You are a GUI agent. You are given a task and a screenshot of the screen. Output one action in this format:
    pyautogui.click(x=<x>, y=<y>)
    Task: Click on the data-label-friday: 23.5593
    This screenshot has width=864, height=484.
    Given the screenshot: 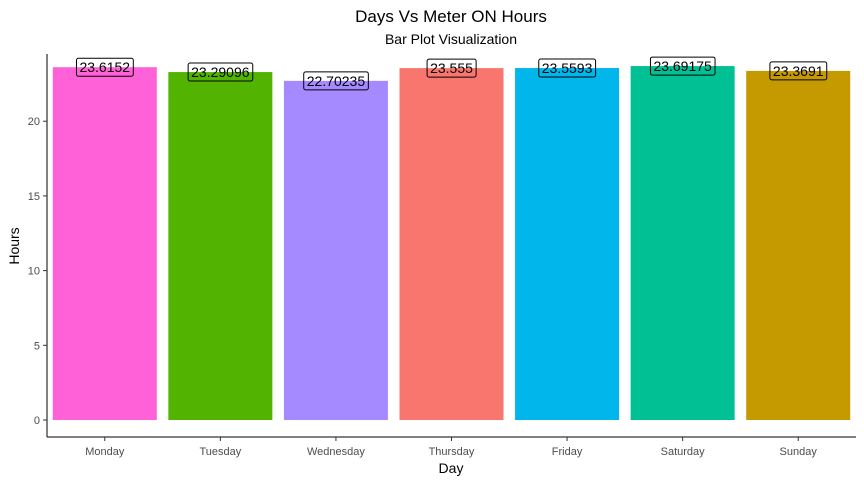 What is the action you would take?
    pyautogui.click(x=567, y=68)
    